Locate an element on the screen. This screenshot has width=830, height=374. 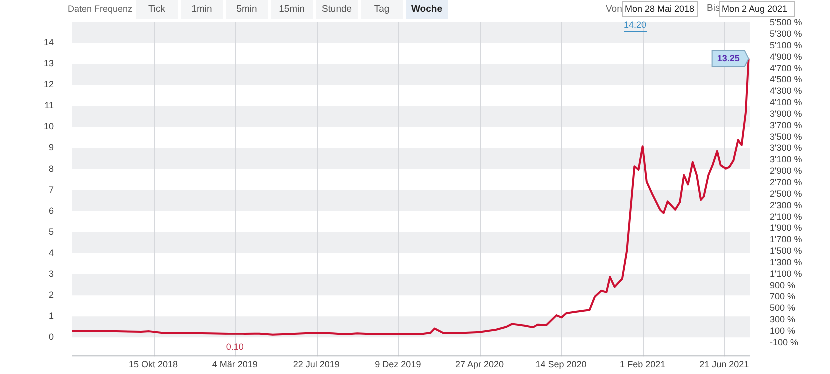
y2-tick-label: 500 % is located at coordinates (783, 308).